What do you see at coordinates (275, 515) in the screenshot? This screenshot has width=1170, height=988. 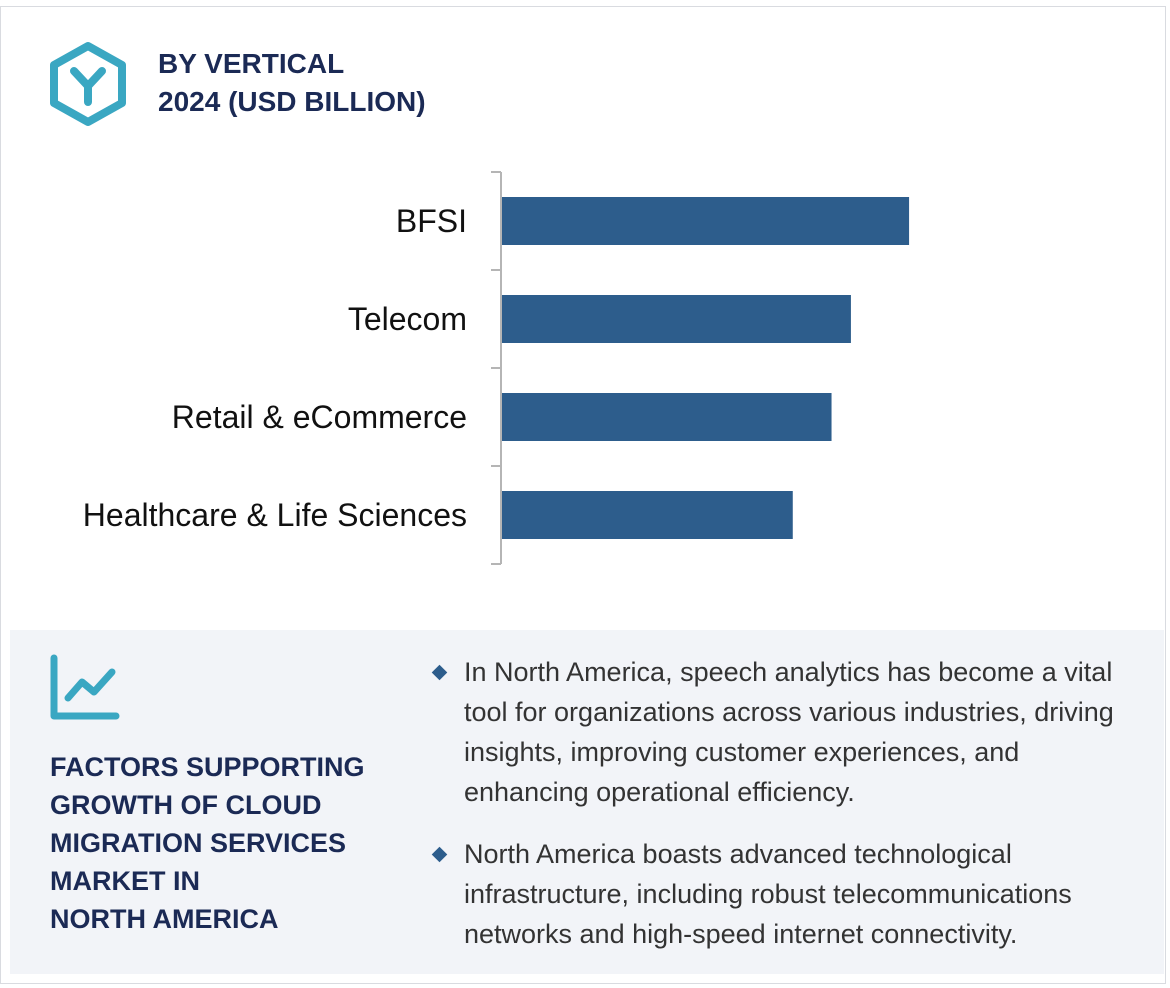 I see `category-label: Healthcare & Life Sciences` at bounding box center [275, 515].